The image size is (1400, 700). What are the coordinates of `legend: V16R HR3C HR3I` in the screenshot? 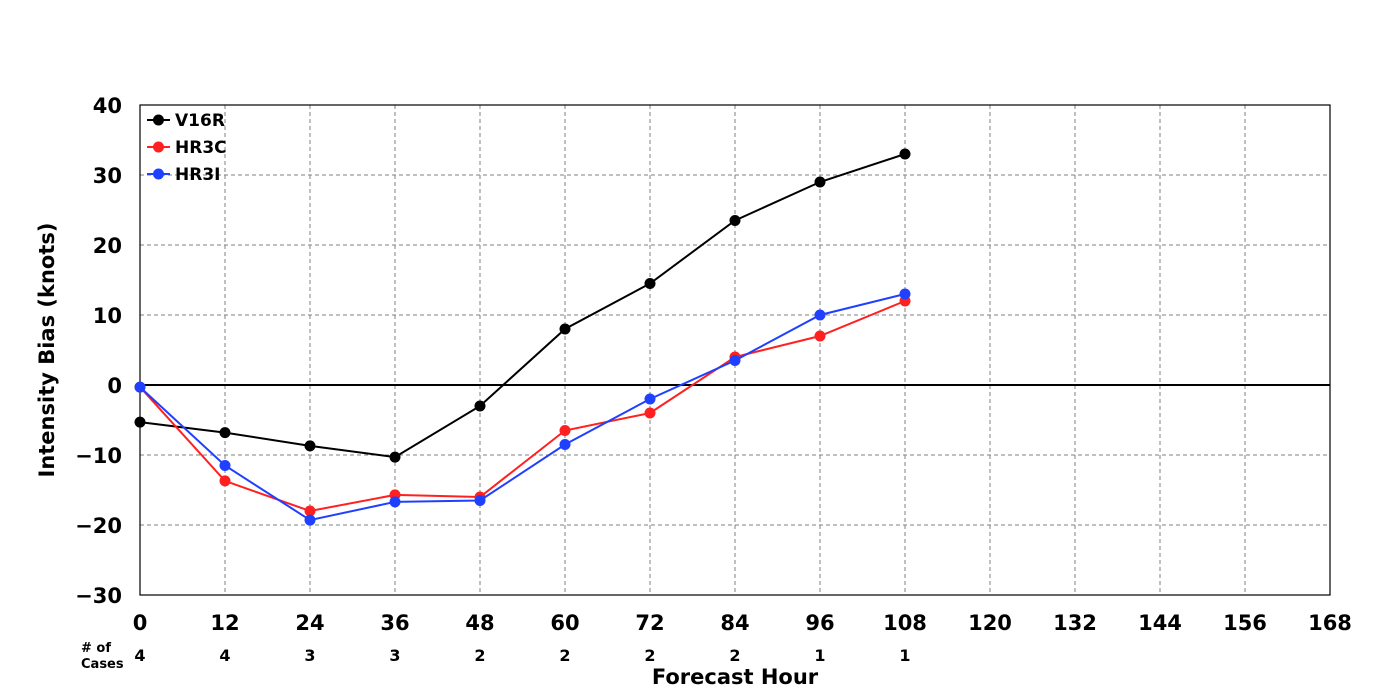 It's located at (187, 148).